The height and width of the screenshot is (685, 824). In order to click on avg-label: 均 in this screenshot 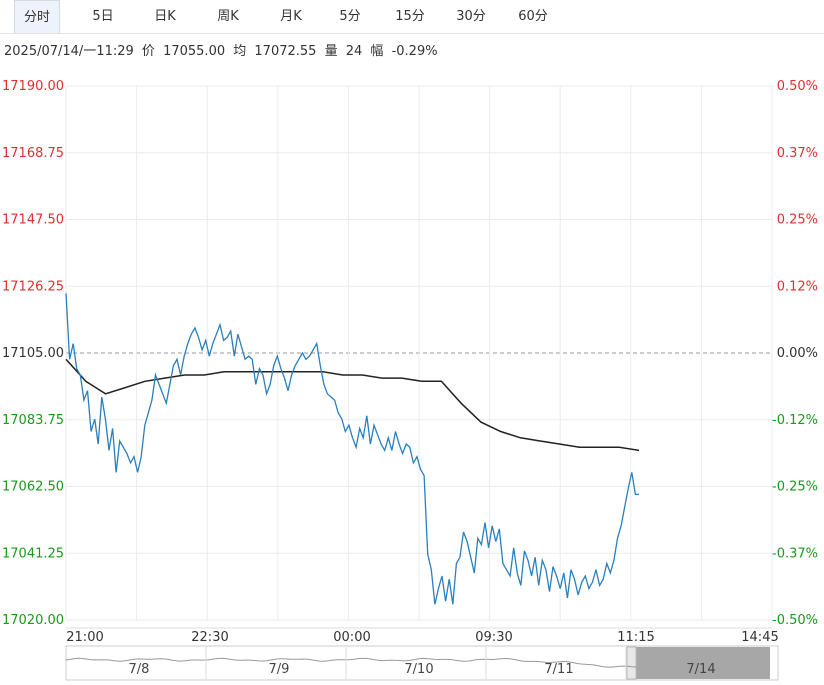, I will do `click(240, 51)`.